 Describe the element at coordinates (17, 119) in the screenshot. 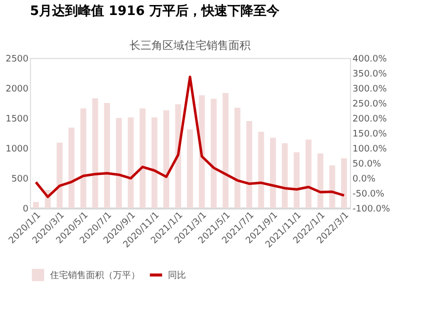

I see `y-tick-label: 1500` at that location.